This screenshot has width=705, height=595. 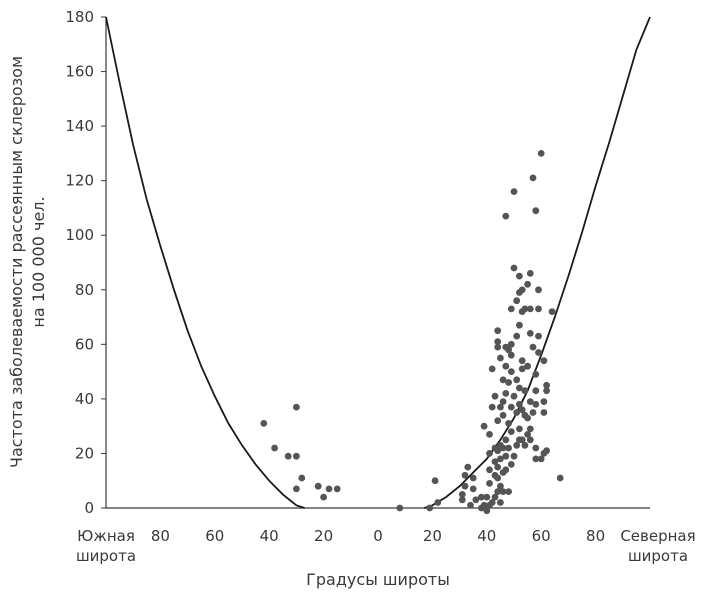 What do you see at coordinates (657, 536) in the screenshot?
I see `x-end-label-right-1: Северная` at bounding box center [657, 536].